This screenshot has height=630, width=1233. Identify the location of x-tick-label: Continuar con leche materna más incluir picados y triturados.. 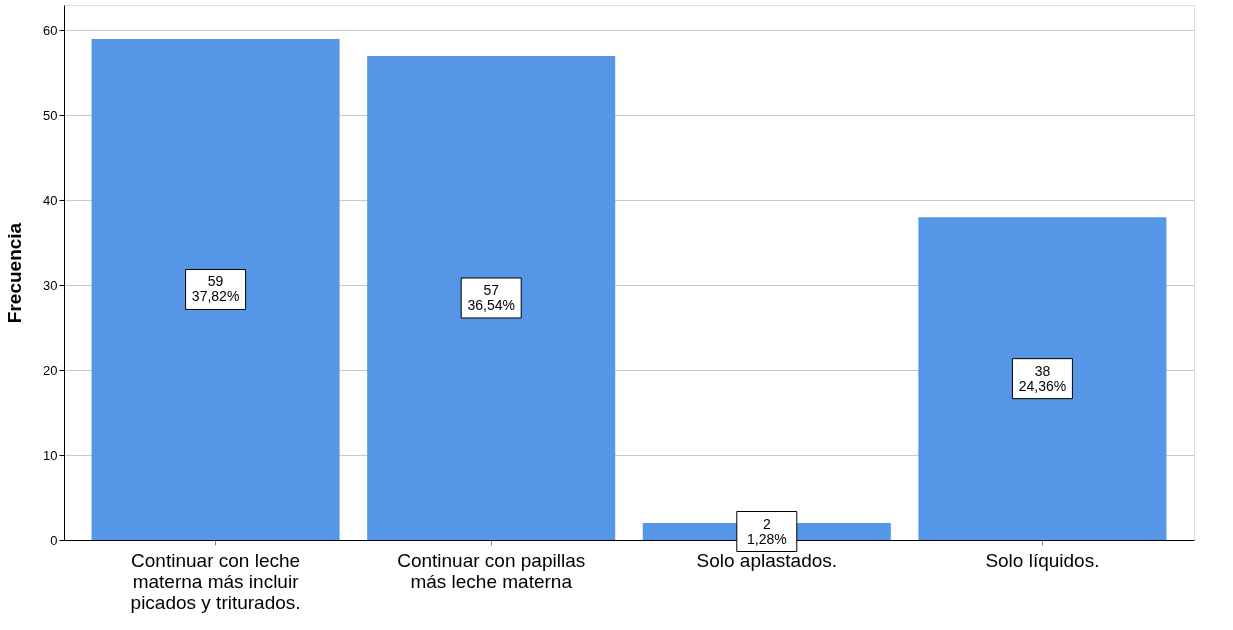
(215, 581).